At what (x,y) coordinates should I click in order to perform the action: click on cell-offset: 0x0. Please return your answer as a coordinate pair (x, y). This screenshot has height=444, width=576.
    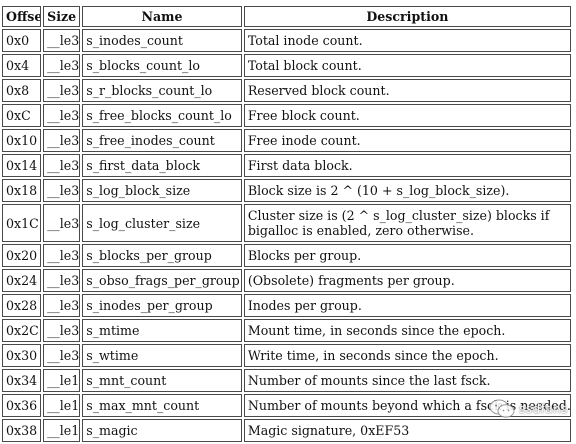
    Looking at the image, I should click on (22, 40).